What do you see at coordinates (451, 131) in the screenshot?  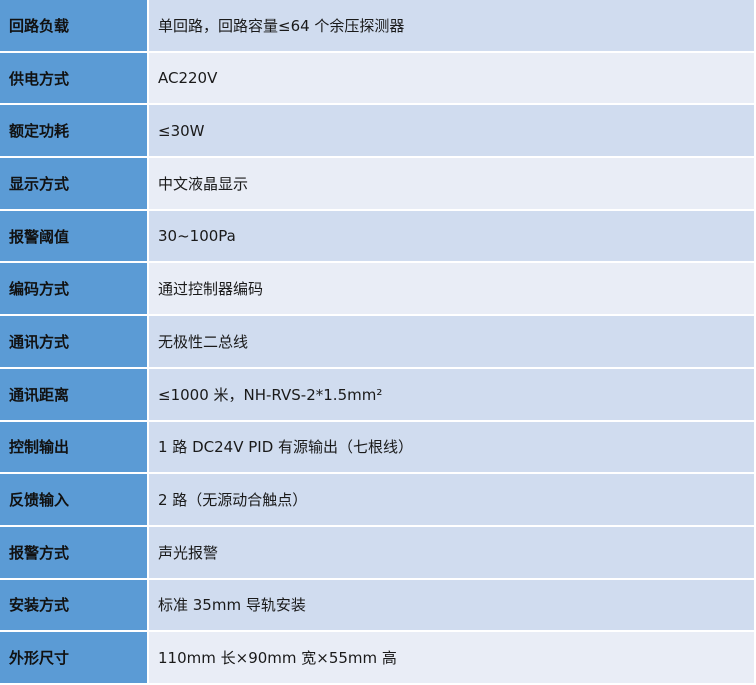 I see `spec-value: ≤30W` at bounding box center [451, 131].